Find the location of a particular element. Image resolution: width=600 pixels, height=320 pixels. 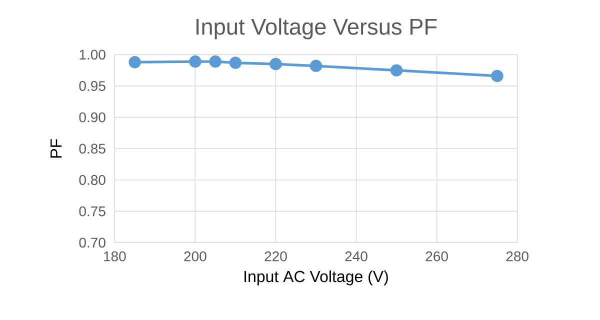

chart-title: Input Voltage Versus PF is located at coordinates (316, 29).